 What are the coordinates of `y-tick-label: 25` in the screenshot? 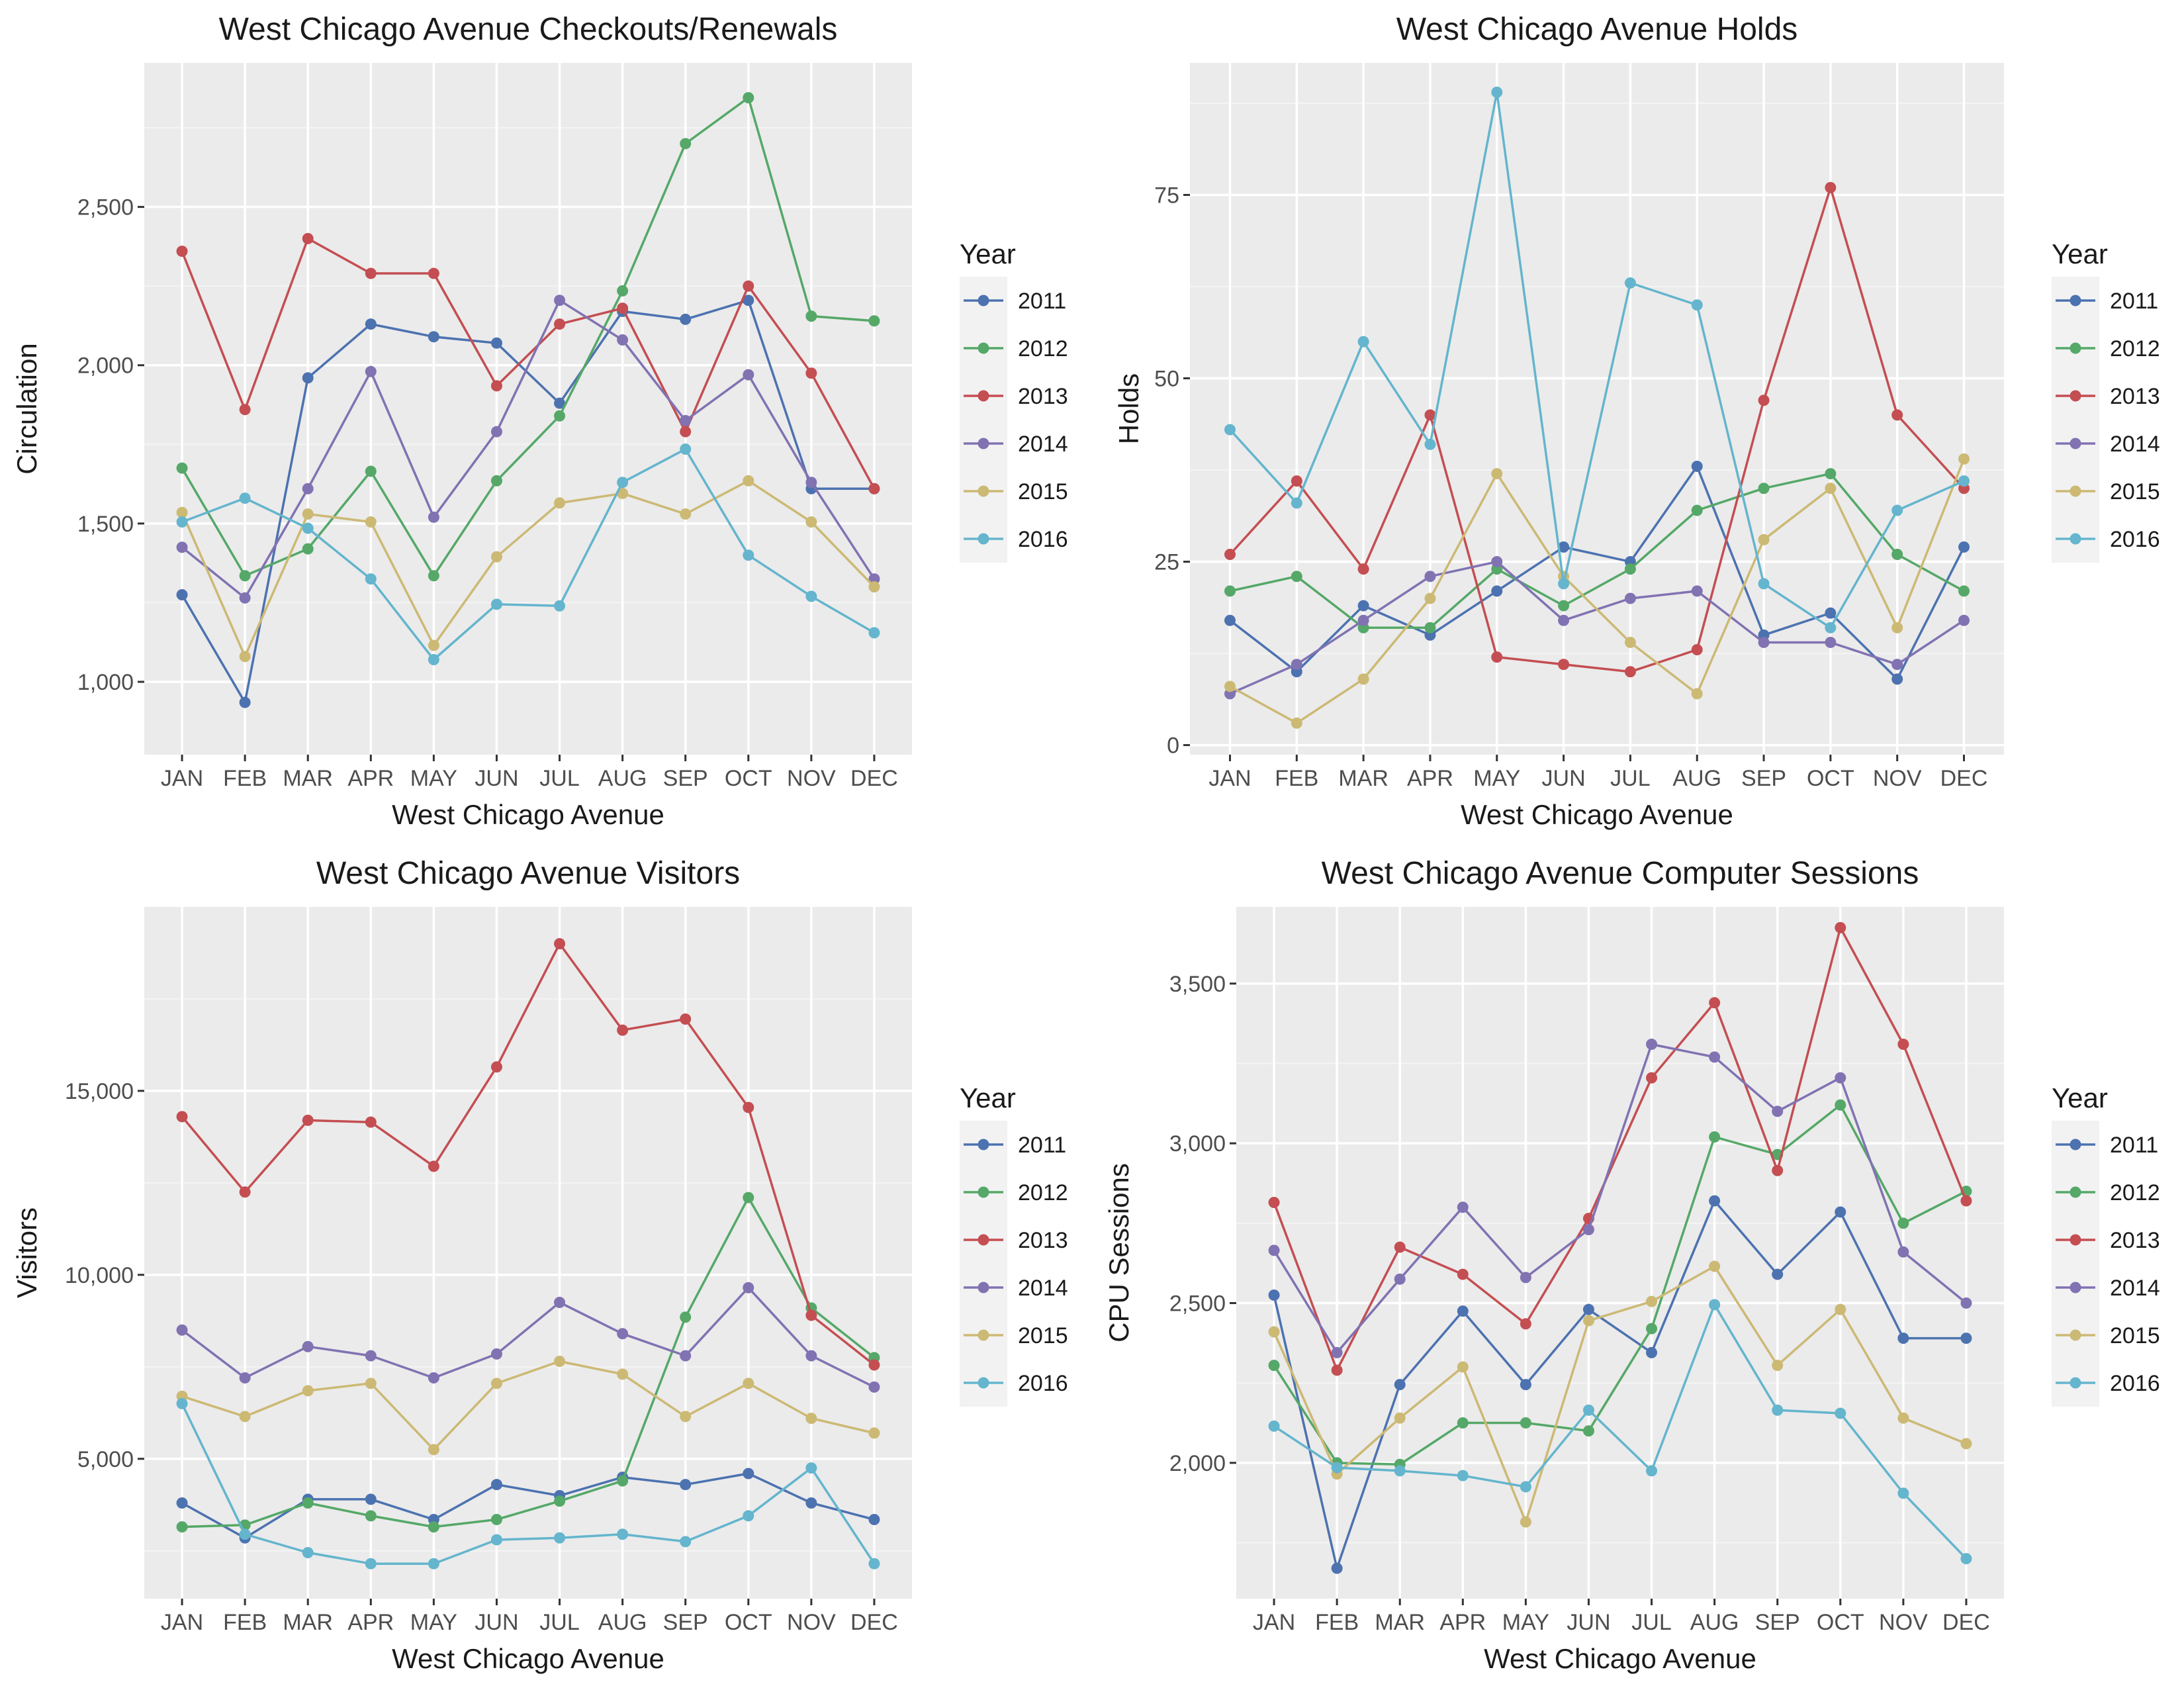 It's located at (1166, 562).